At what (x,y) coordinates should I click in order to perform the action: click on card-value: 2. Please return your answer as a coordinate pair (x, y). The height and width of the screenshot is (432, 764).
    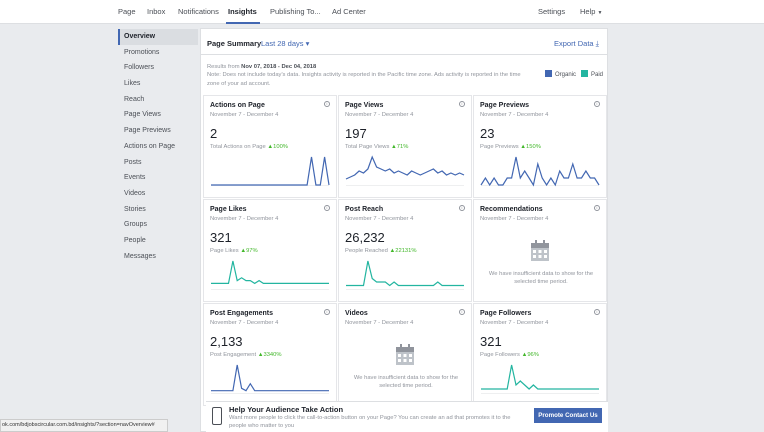
    Looking at the image, I should click on (214, 133).